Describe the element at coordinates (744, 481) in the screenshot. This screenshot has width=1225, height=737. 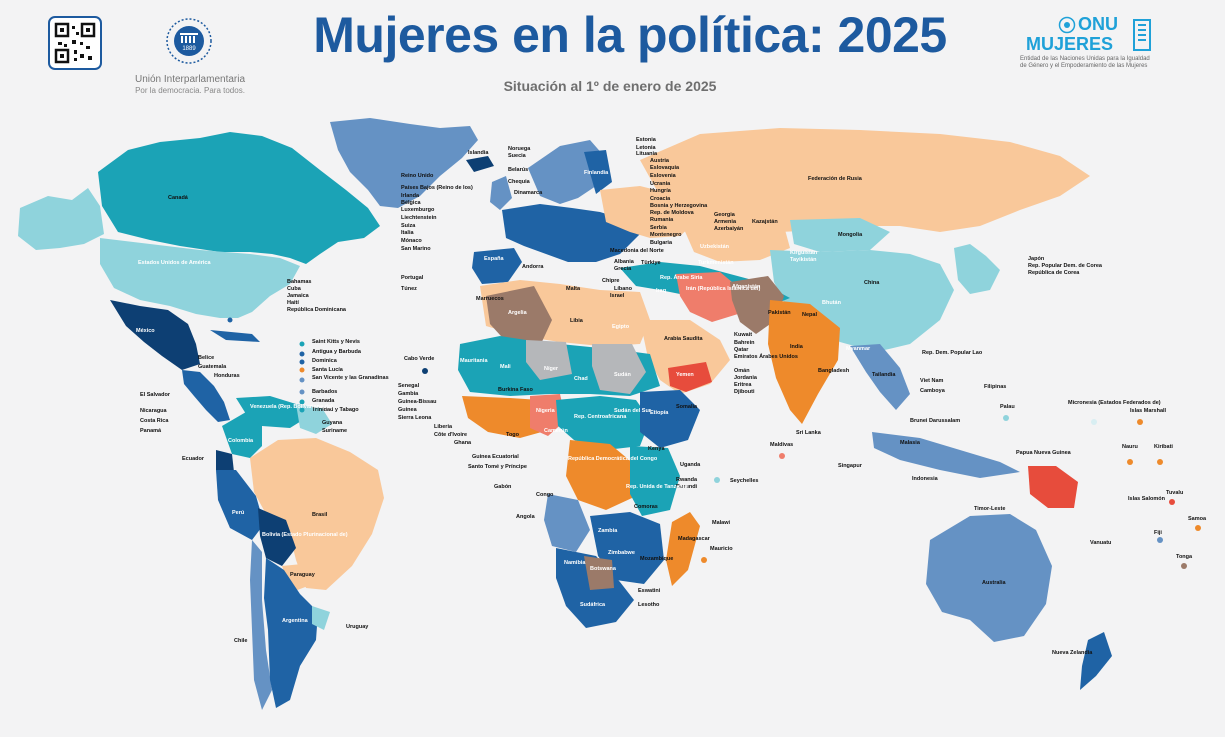
I see `label-seychelles: Seychelles` at that location.